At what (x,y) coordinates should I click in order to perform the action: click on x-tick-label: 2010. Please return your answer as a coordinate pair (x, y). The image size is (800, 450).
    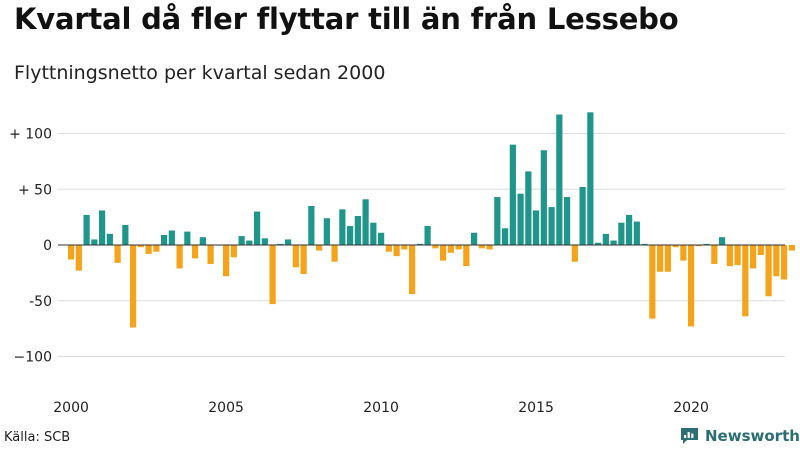
    Looking at the image, I should click on (381, 408).